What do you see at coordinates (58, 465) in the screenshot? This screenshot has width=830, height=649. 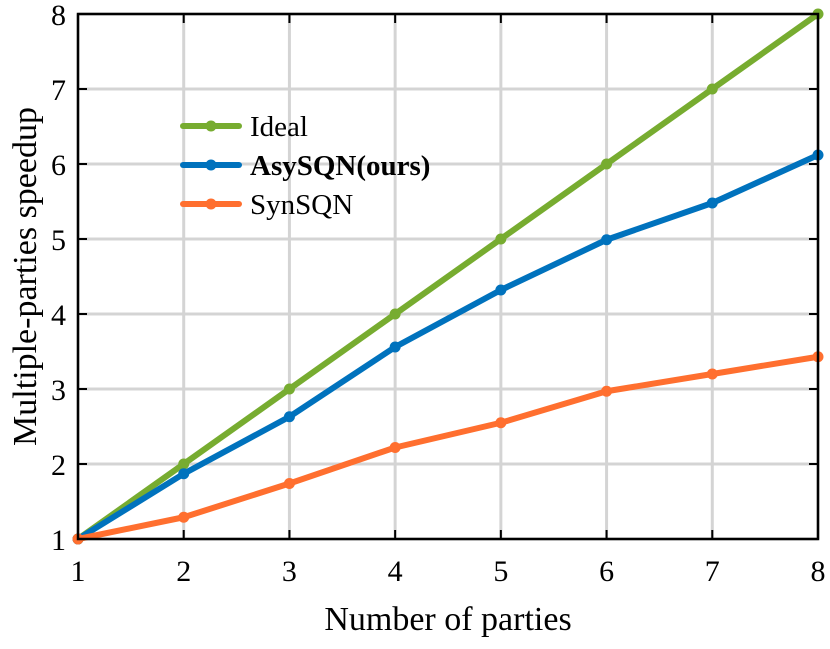 I see `y-tick-label: 2` at bounding box center [58, 465].